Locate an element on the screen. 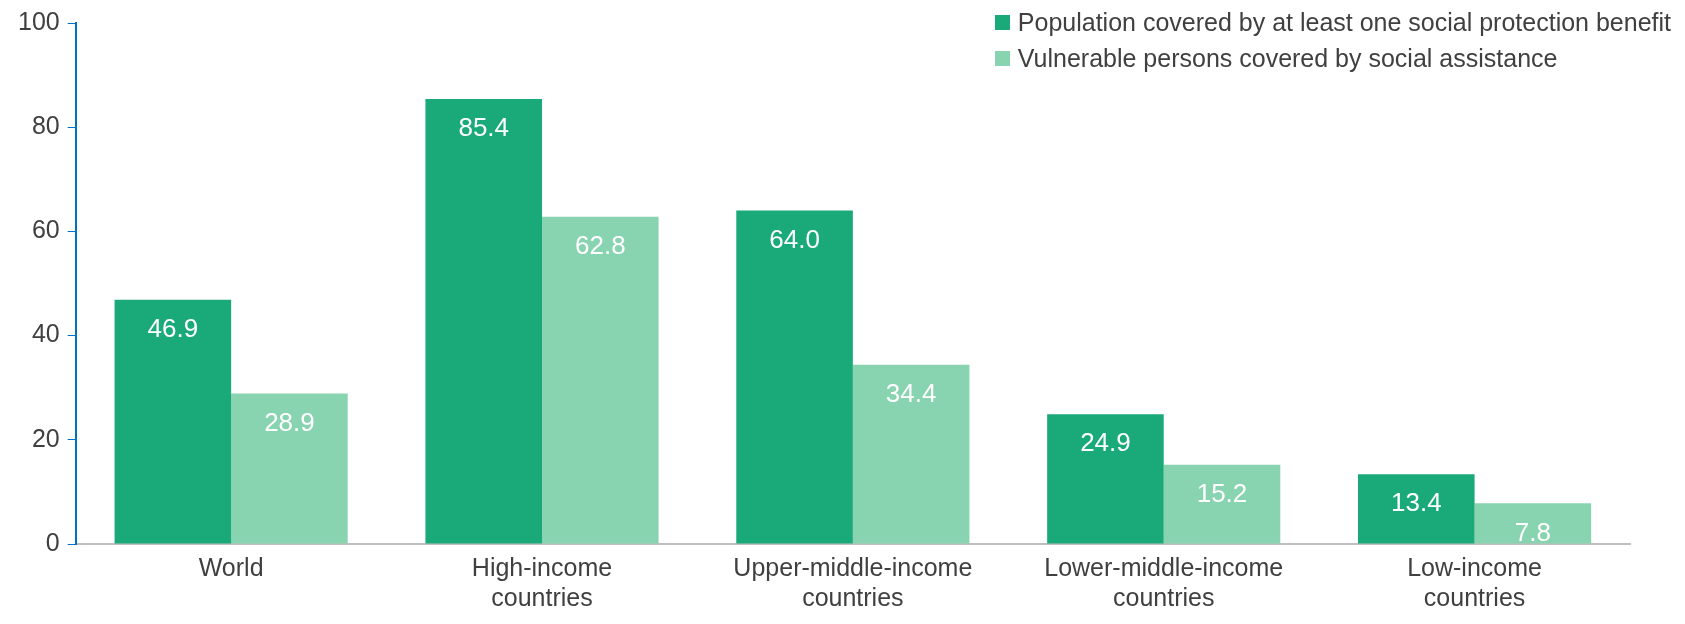 The image size is (1685, 624). legend-label: Population covered by at least one social protection benefit is located at coordinates (1344, 22).